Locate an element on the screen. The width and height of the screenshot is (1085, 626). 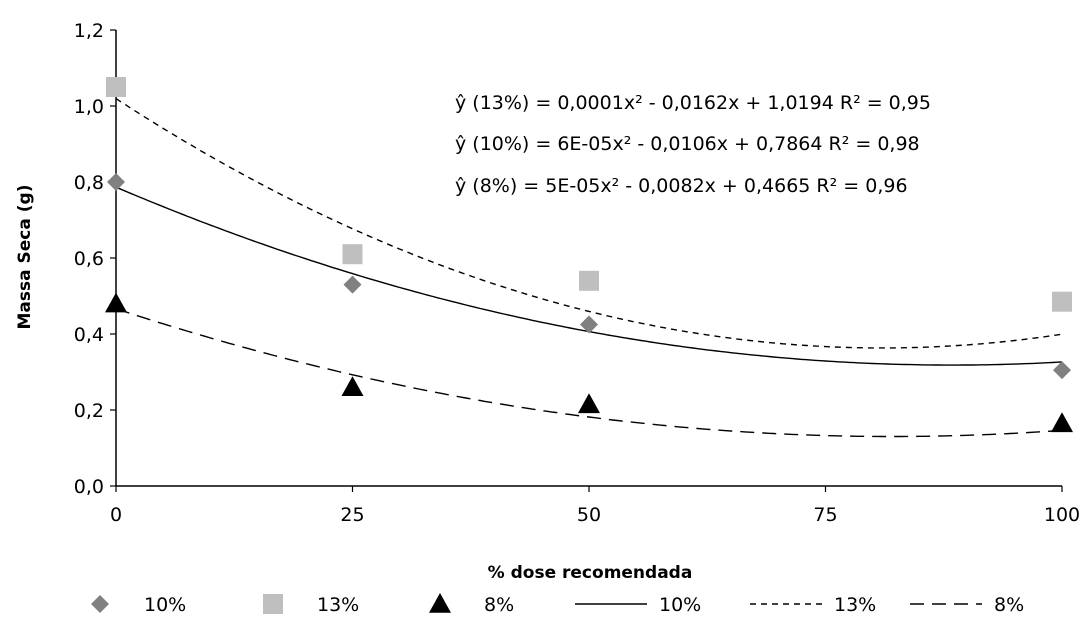
y-tick-label: 0,6 is located at coordinates (89, 259).